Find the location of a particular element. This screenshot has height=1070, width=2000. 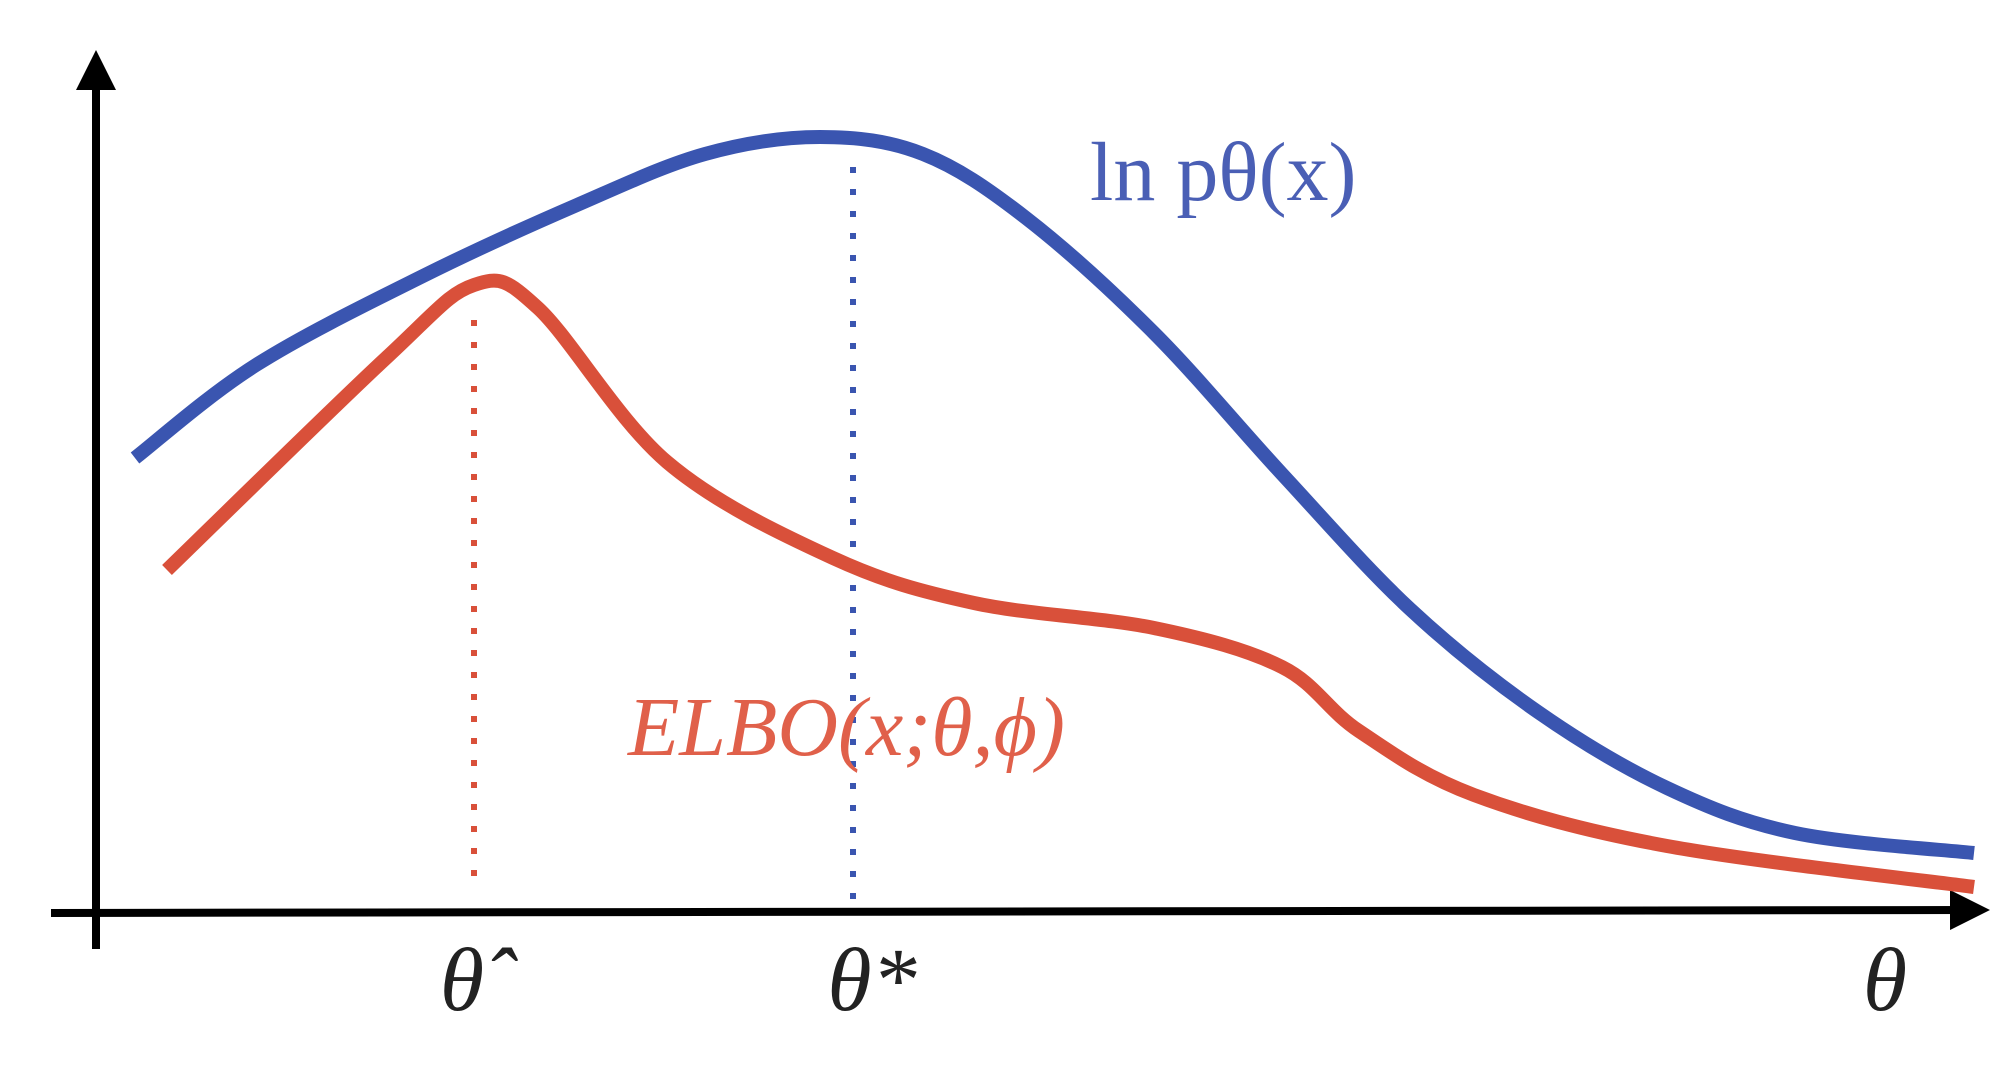

theta-label: θ is located at coordinates (1885, 980).